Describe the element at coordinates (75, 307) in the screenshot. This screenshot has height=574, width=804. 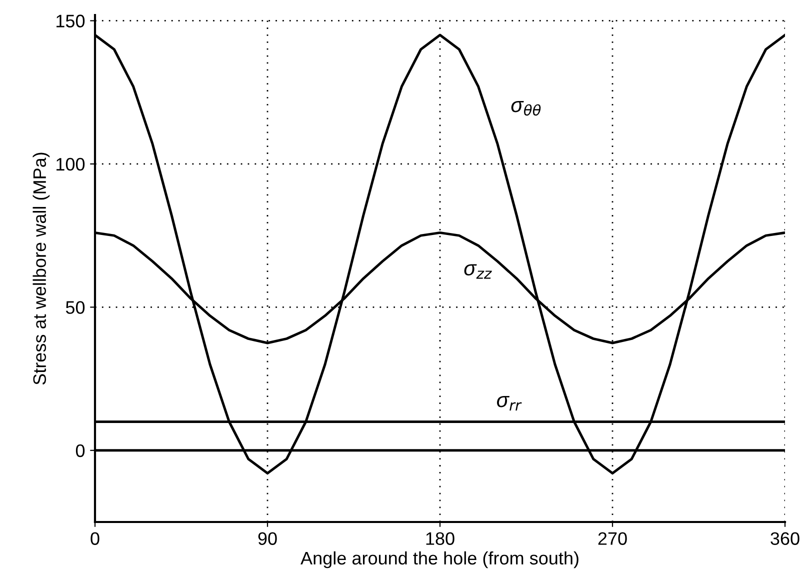
I see `y-tick-label: 50` at that location.